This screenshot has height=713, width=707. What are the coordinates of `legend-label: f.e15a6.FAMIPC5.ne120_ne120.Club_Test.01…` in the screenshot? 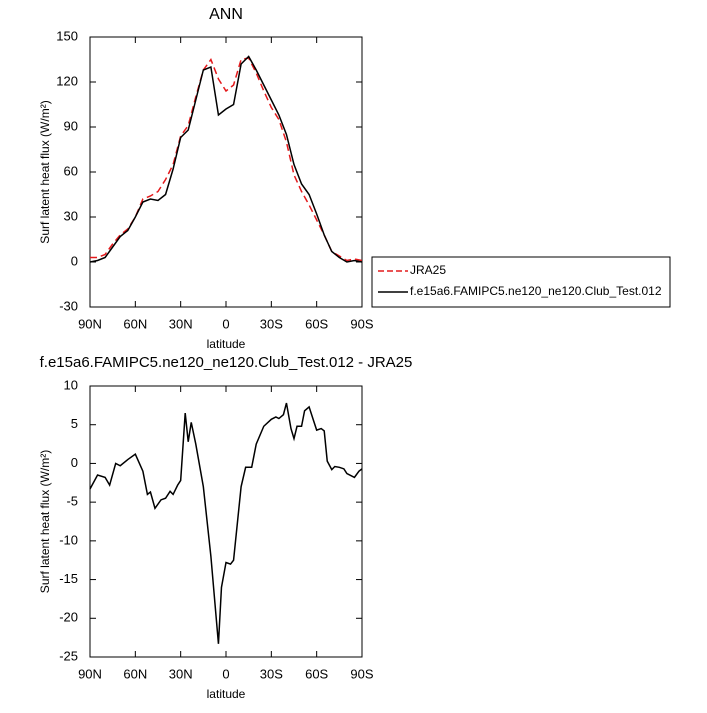 It's located at (536, 291).